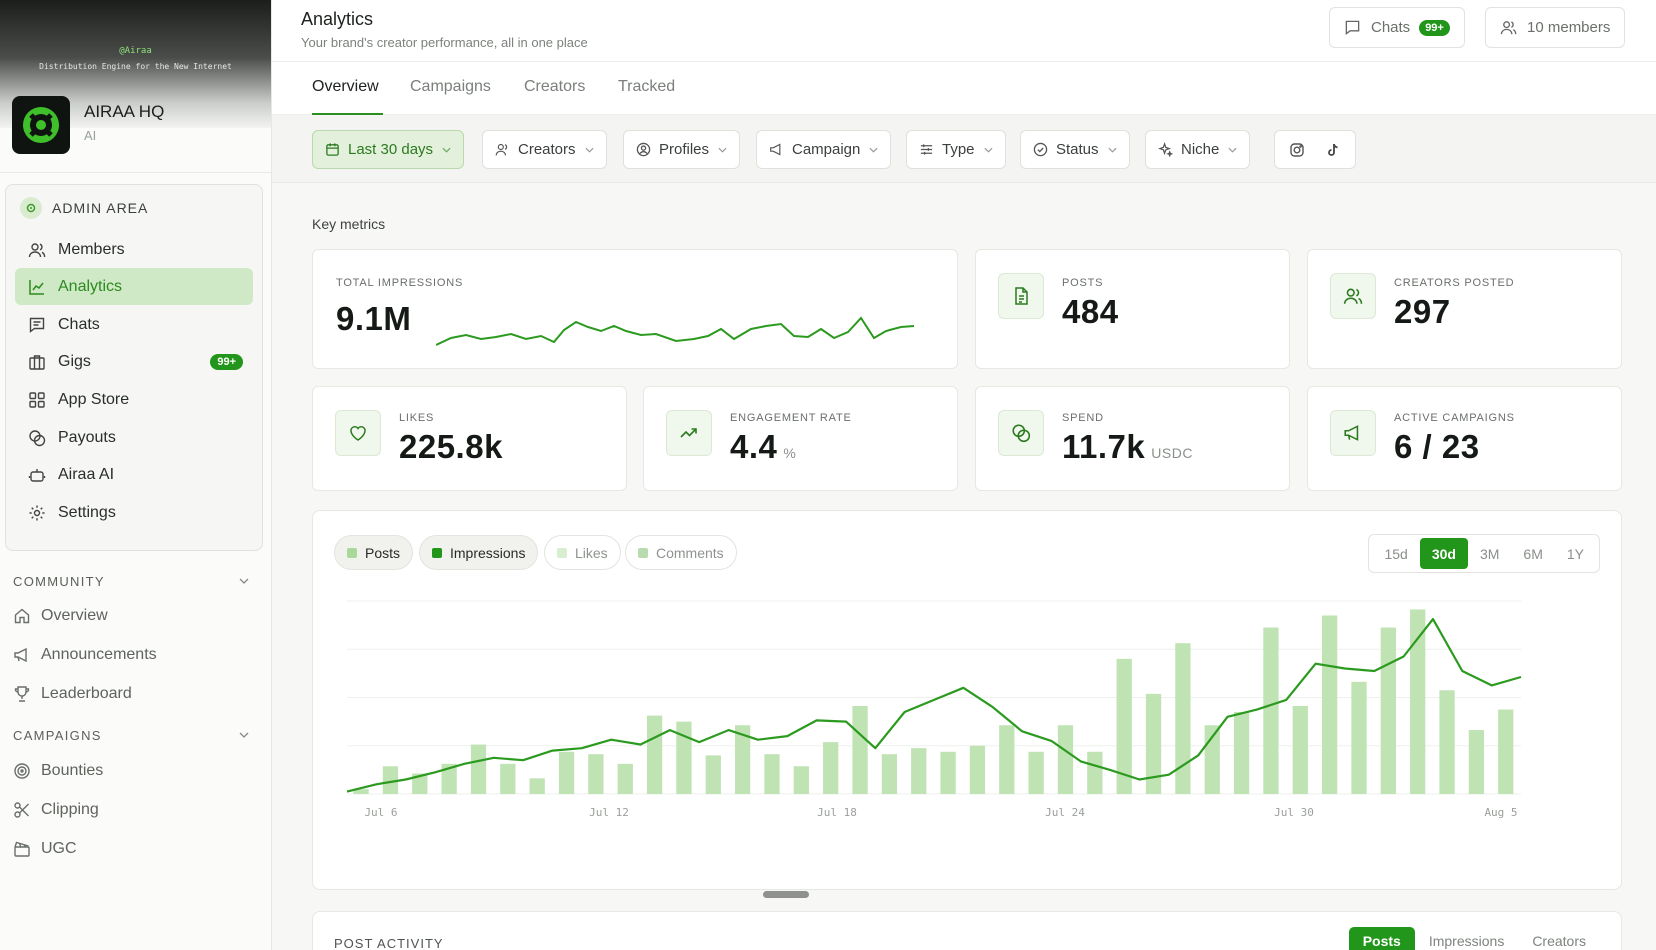 The width and height of the screenshot is (1656, 950). What do you see at coordinates (1391, 27) in the screenshot?
I see `chats-button-label: Chats` at bounding box center [1391, 27].